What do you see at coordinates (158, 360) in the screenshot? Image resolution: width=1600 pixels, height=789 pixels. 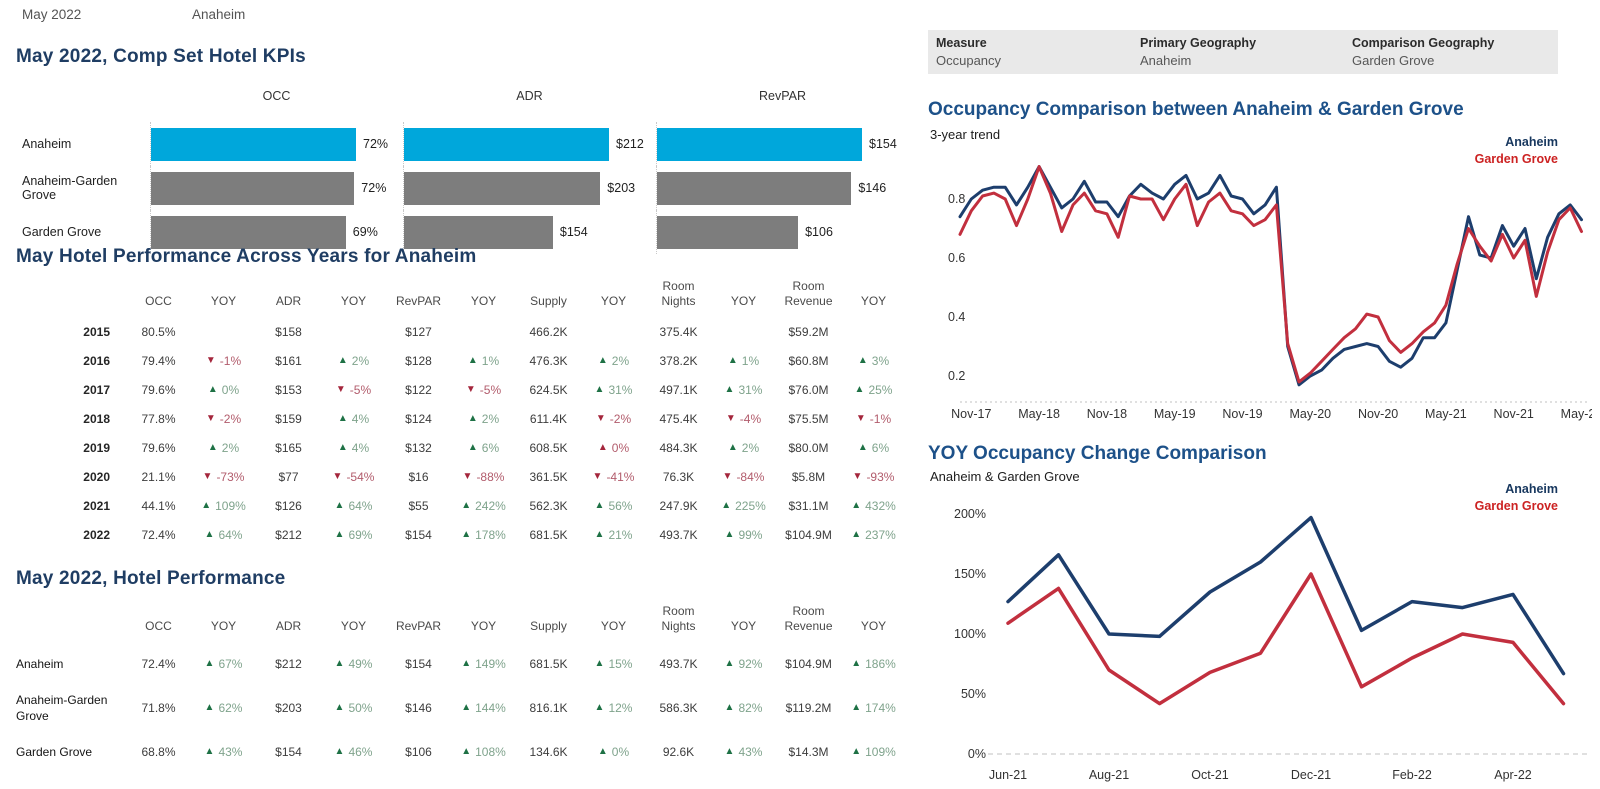 I see `table-cell-value: 79.4%` at bounding box center [158, 360].